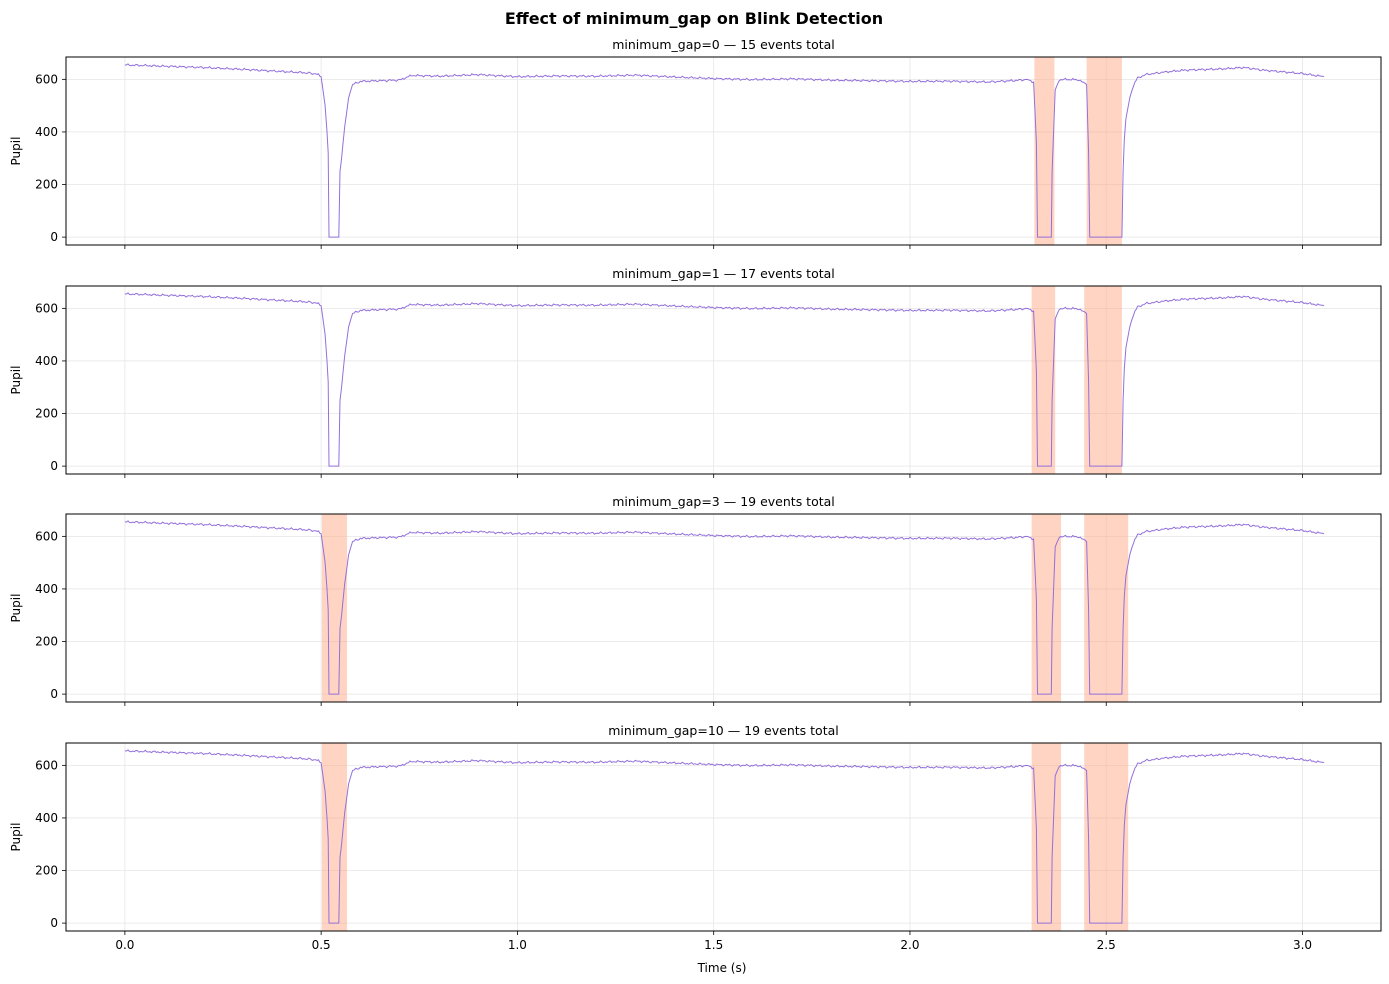  Describe the element at coordinates (321, 945) in the screenshot. I see `x-tick-label: 0.5` at that location.